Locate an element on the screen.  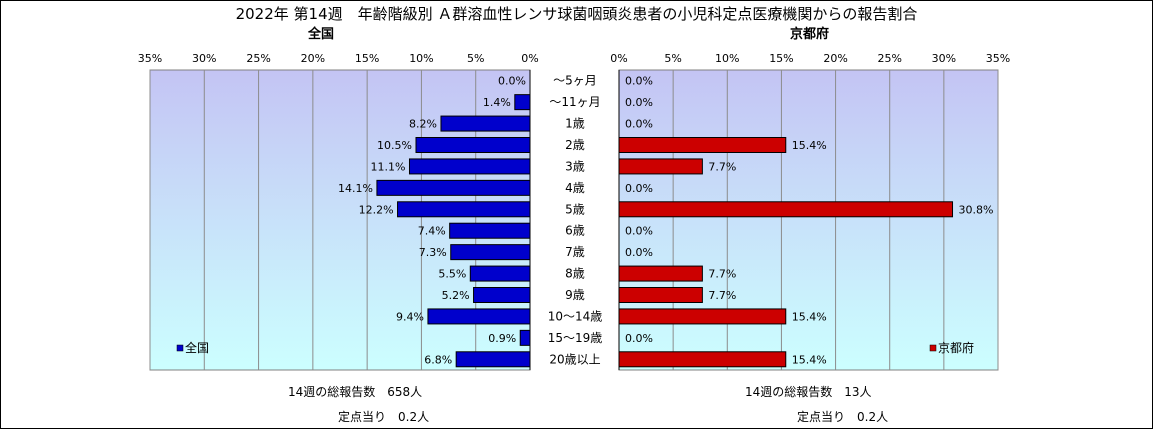
category-label-11: 10～14歳 is located at coordinates (575, 316).